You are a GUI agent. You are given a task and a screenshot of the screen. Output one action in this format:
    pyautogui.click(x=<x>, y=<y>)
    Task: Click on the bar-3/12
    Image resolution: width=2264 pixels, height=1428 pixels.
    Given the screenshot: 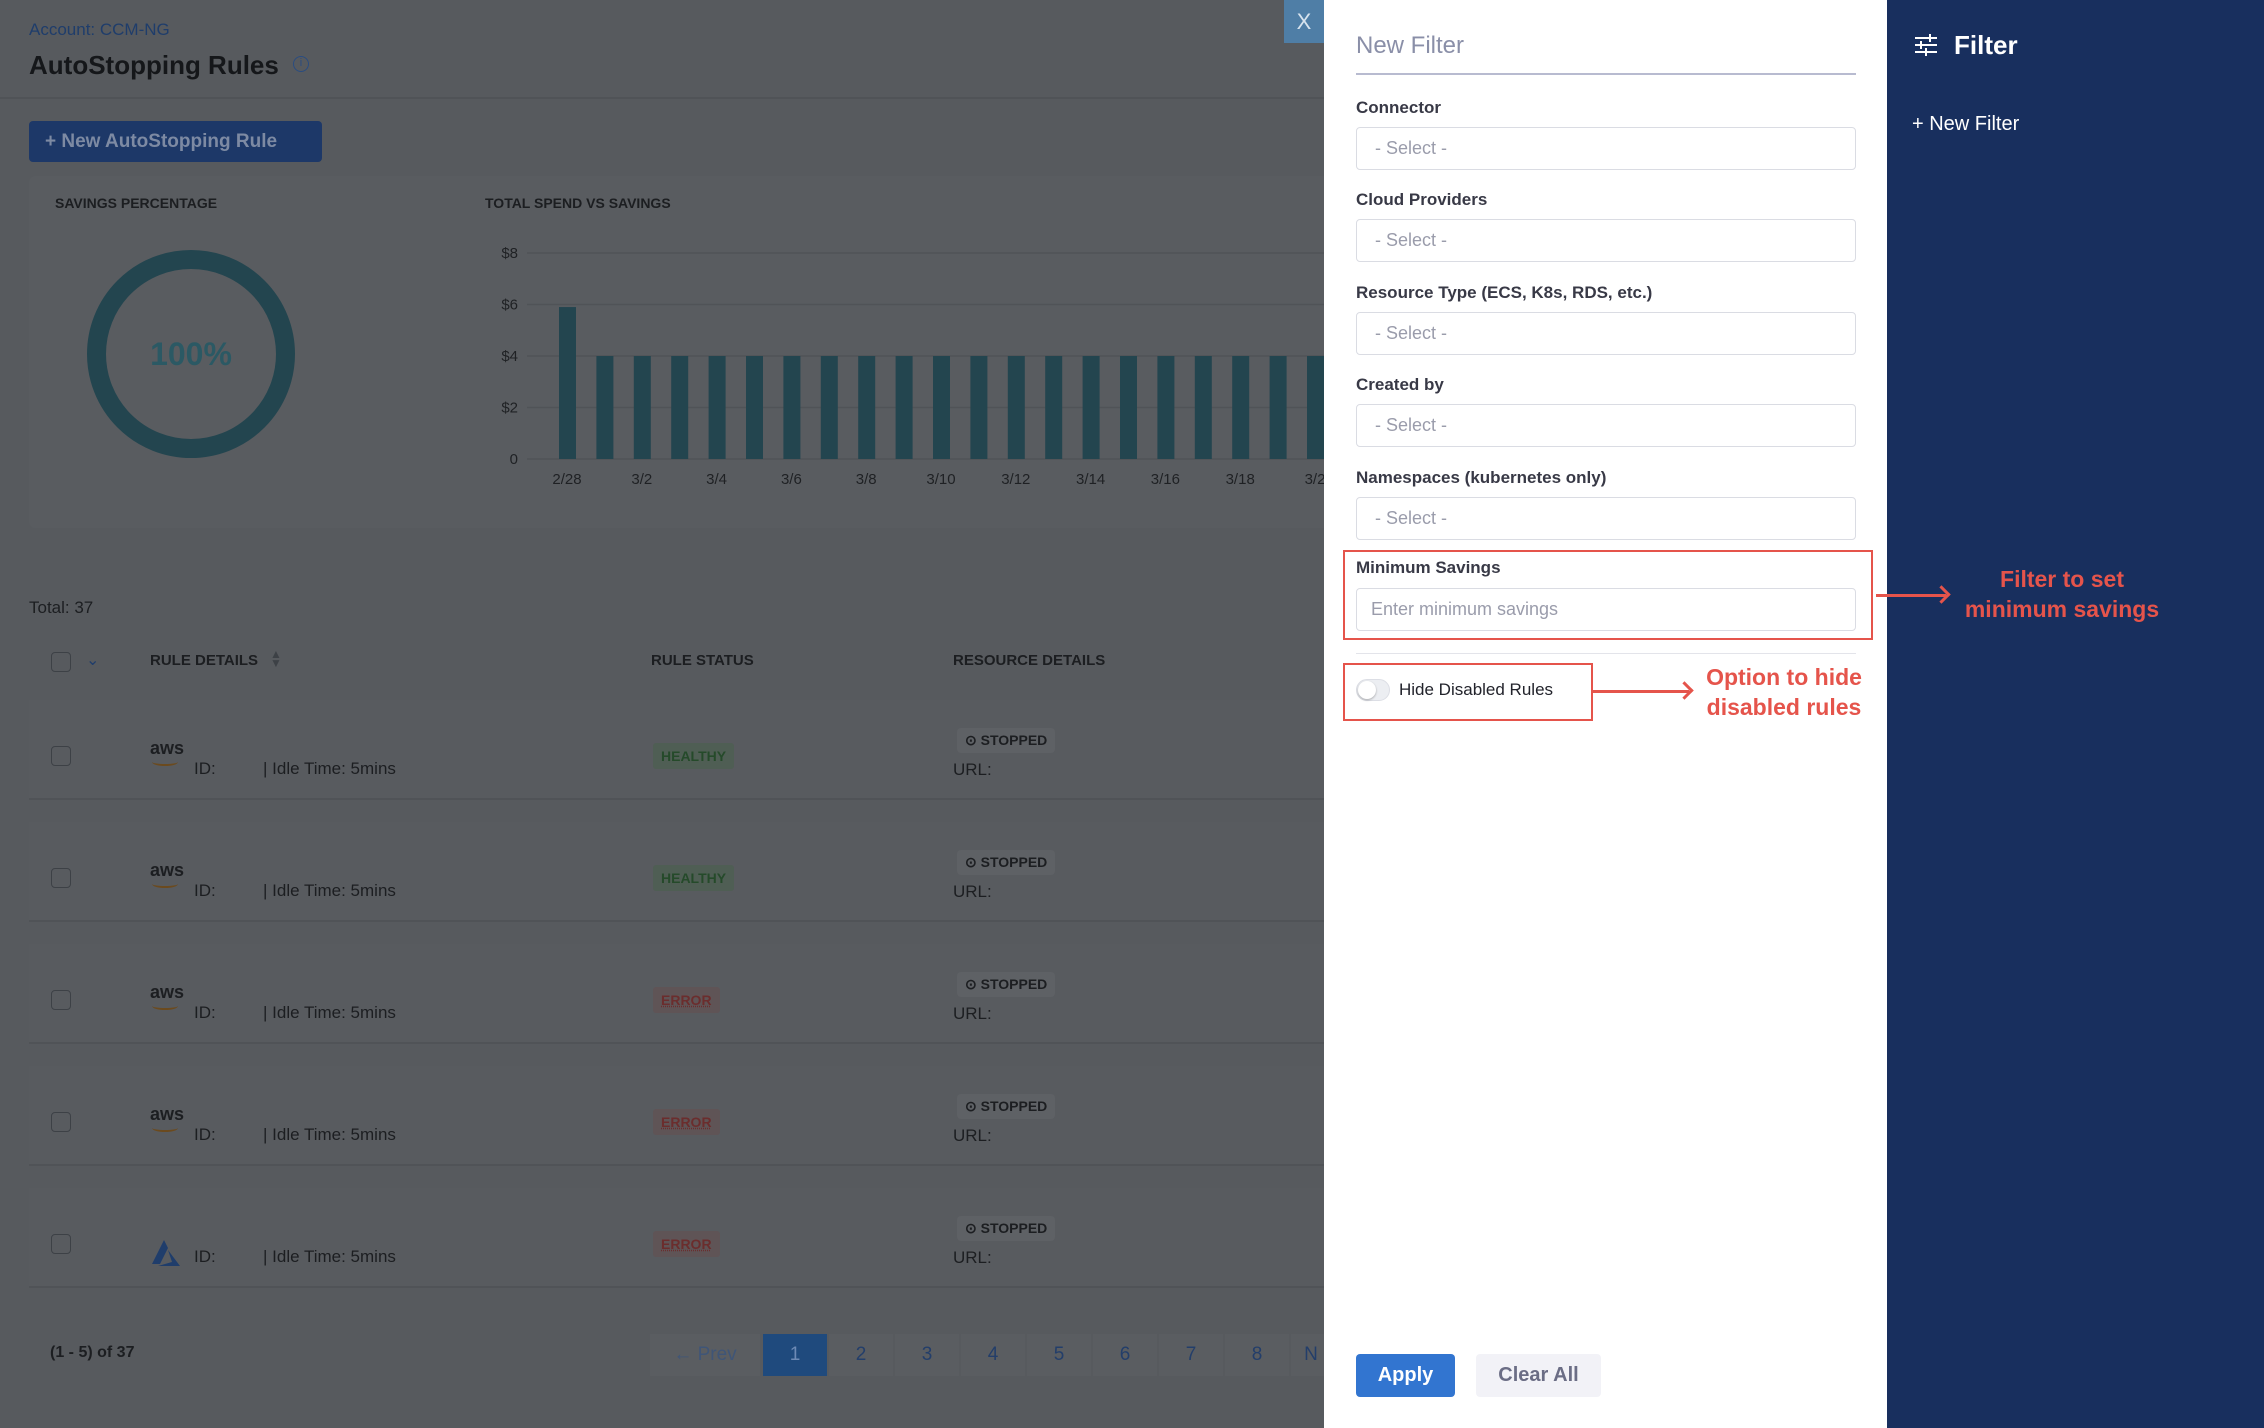 What is the action you would take?
    pyautogui.click(x=1016, y=407)
    